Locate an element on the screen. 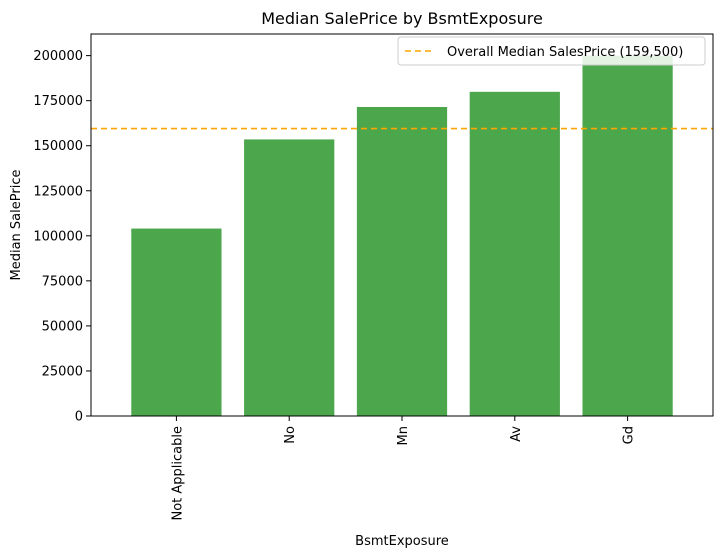 The image size is (721, 557). bar-mn is located at coordinates (402, 261).